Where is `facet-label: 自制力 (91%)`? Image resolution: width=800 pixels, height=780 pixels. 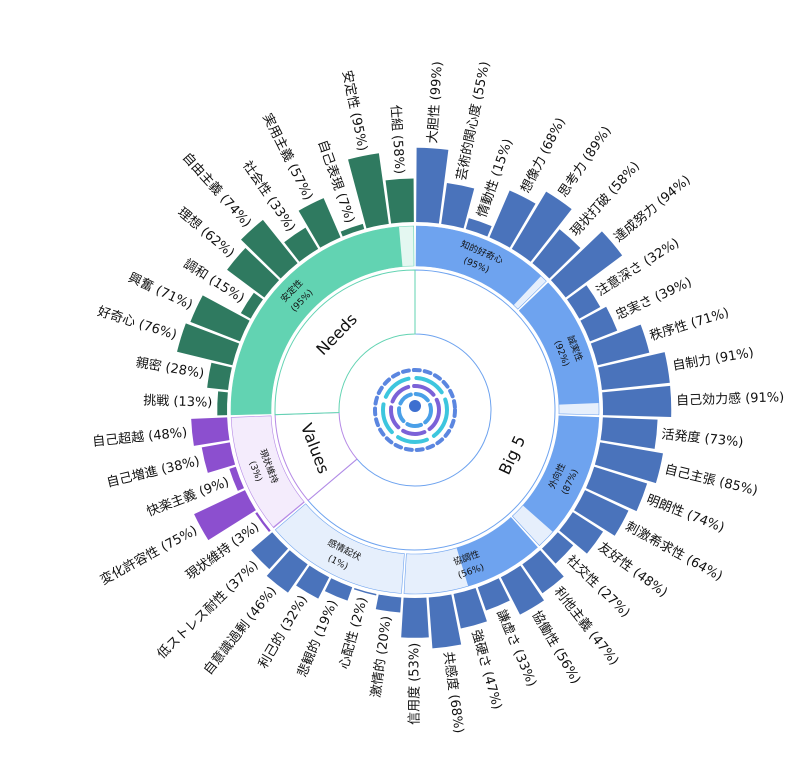
facet-label: 自制力 (91%) is located at coordinates (713, 359).